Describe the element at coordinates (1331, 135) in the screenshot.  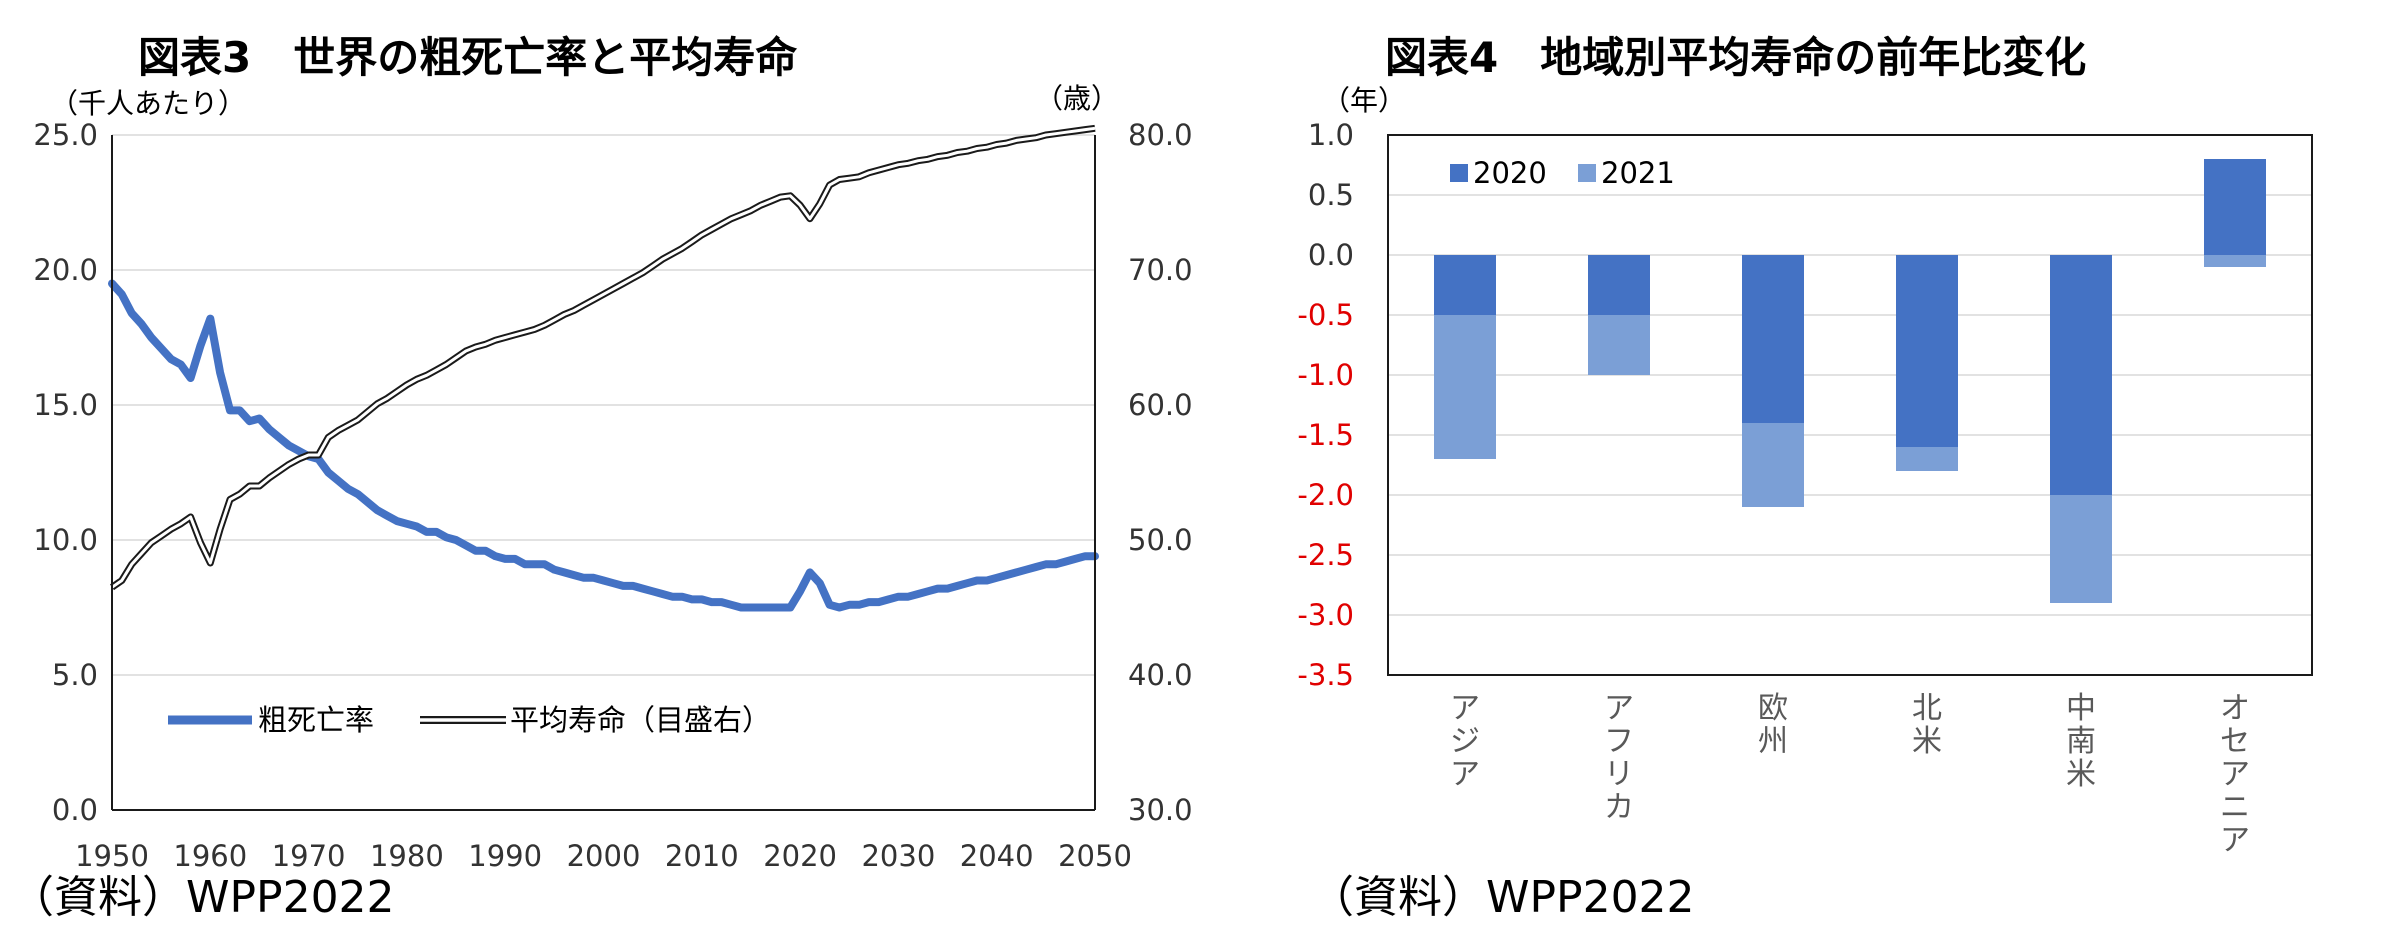
I see `y-tick-label: 1.0` at that location.